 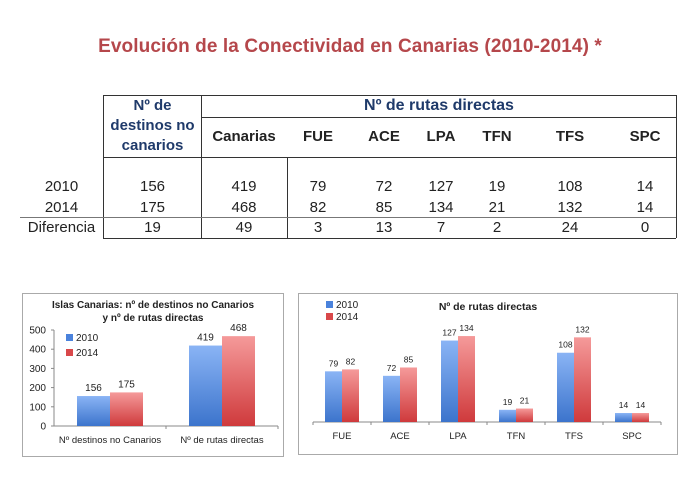 I want to click on table-border-bottom, so click(x=389, y=238).